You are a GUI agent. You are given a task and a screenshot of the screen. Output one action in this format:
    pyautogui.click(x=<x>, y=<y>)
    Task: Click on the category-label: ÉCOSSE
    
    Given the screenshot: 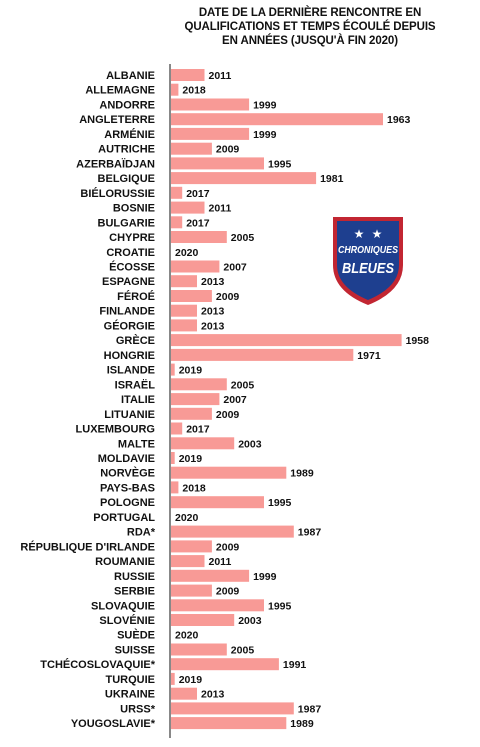 What is the action you would take?
    pyautogui.click(x=132, y=267)
    